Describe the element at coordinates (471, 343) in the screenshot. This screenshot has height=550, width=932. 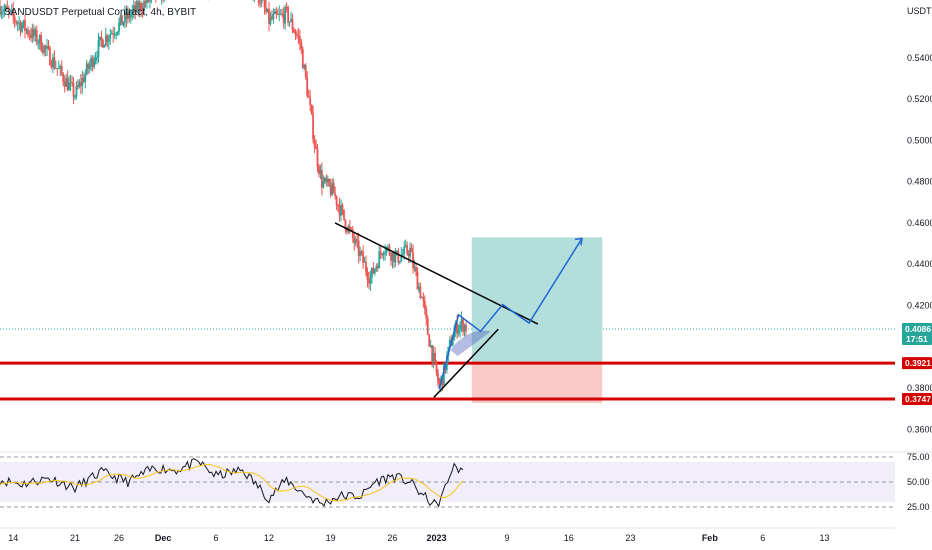
I see `pattern-highlight` at that location.